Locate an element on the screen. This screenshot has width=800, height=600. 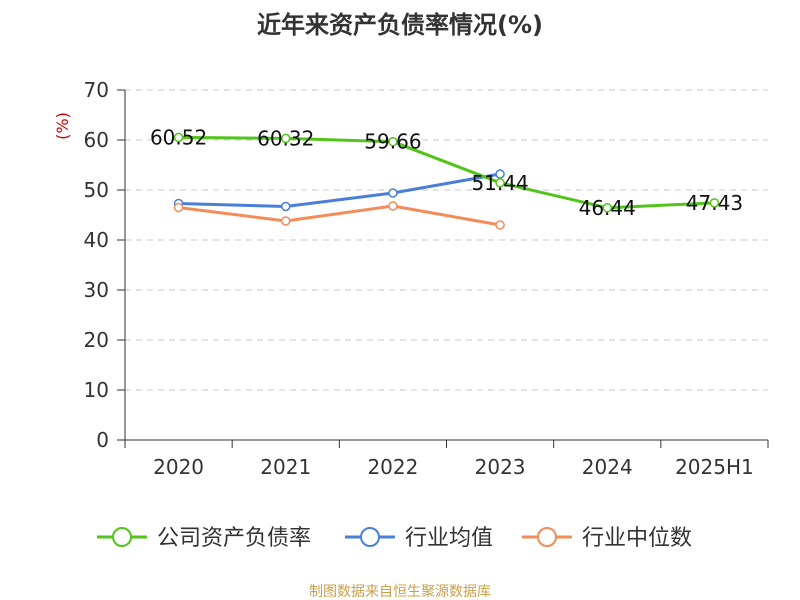
y-tick-label: 40 is located at coordinates (96, 240).